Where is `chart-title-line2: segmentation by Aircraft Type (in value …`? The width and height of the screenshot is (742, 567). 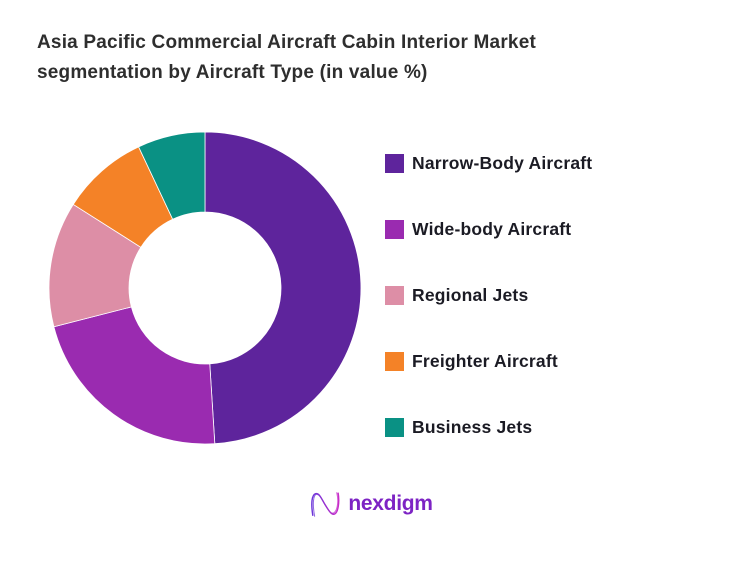
chart-title-line2: segmentation by Aircraft Type (in value … is located at coordinates (232, 72).